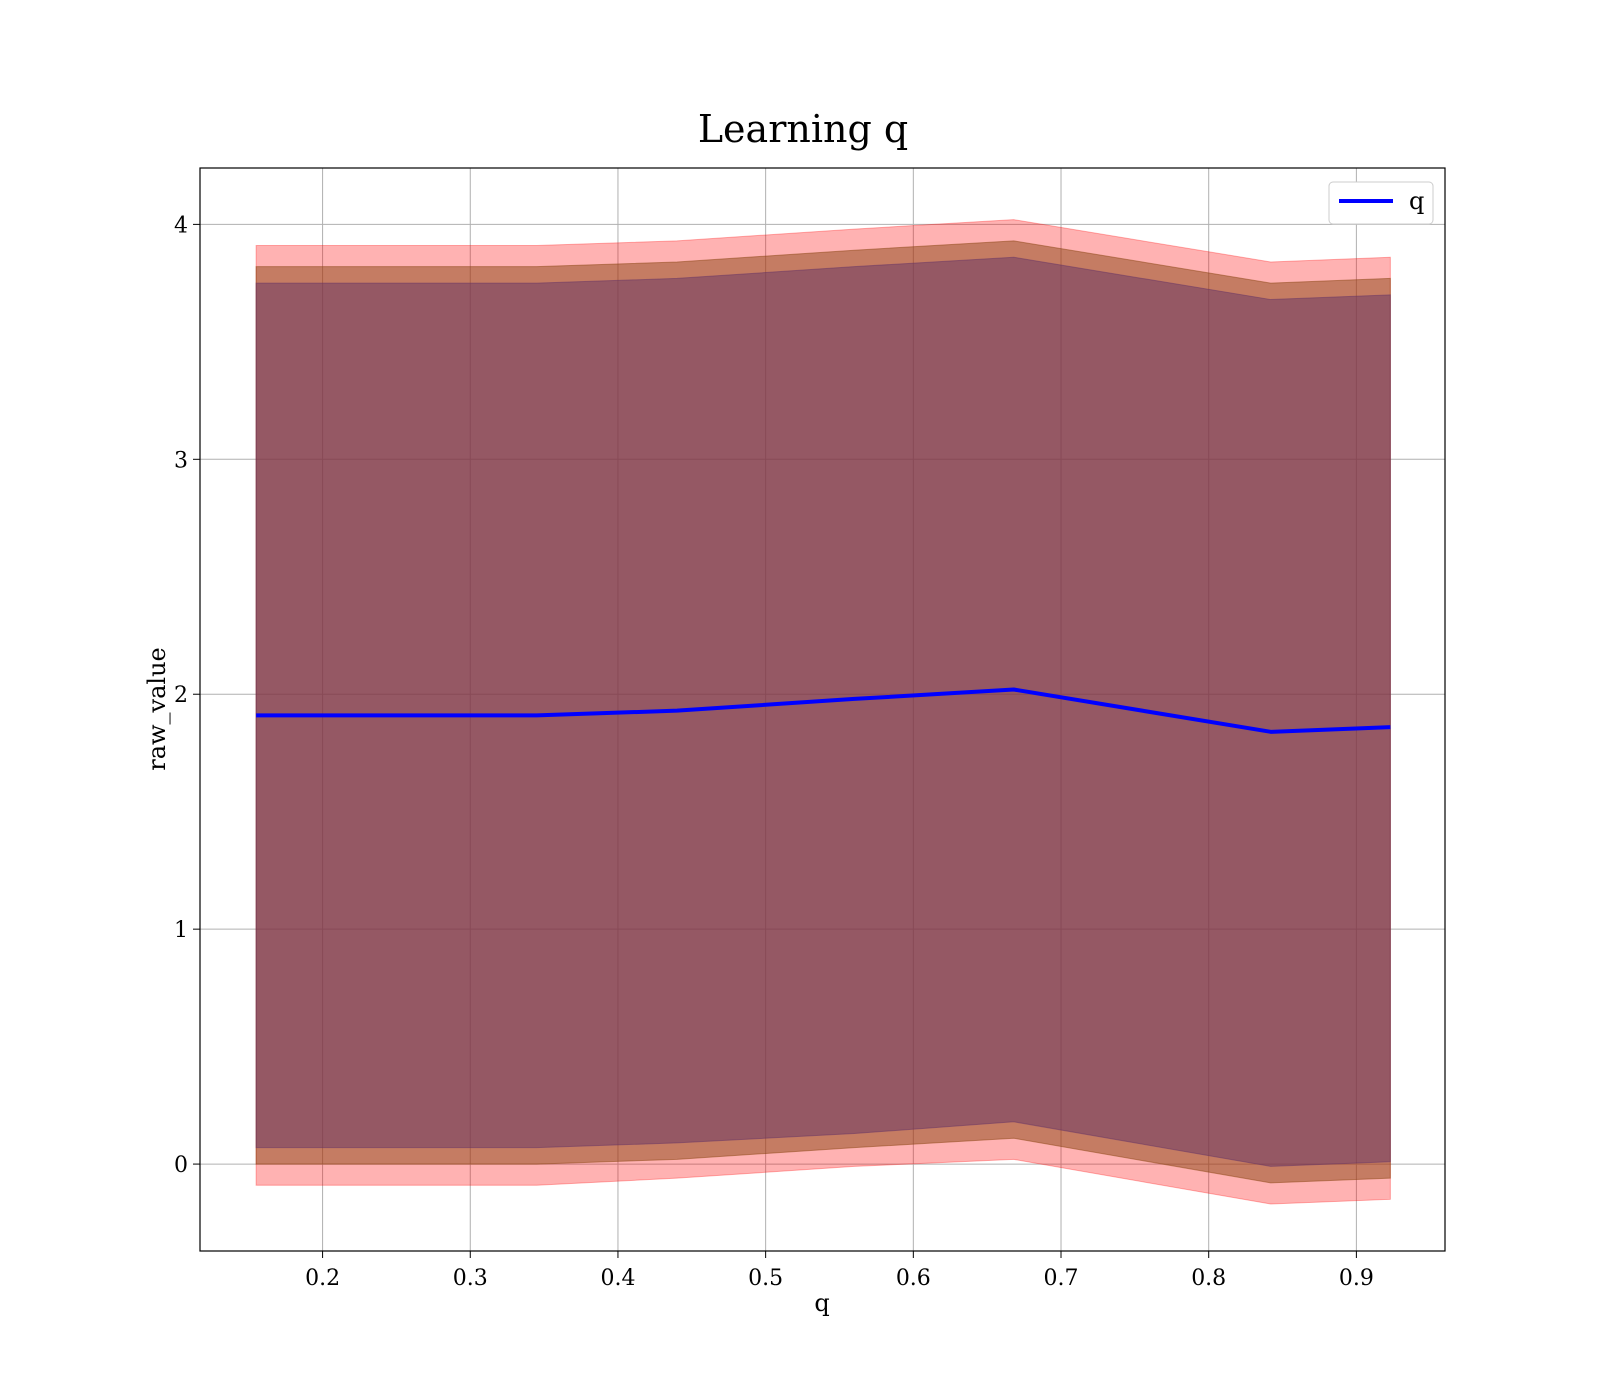  Describe the element at coordinates (181, 1165) in the screenshot. I see `y-tick-label: 0` at that location.